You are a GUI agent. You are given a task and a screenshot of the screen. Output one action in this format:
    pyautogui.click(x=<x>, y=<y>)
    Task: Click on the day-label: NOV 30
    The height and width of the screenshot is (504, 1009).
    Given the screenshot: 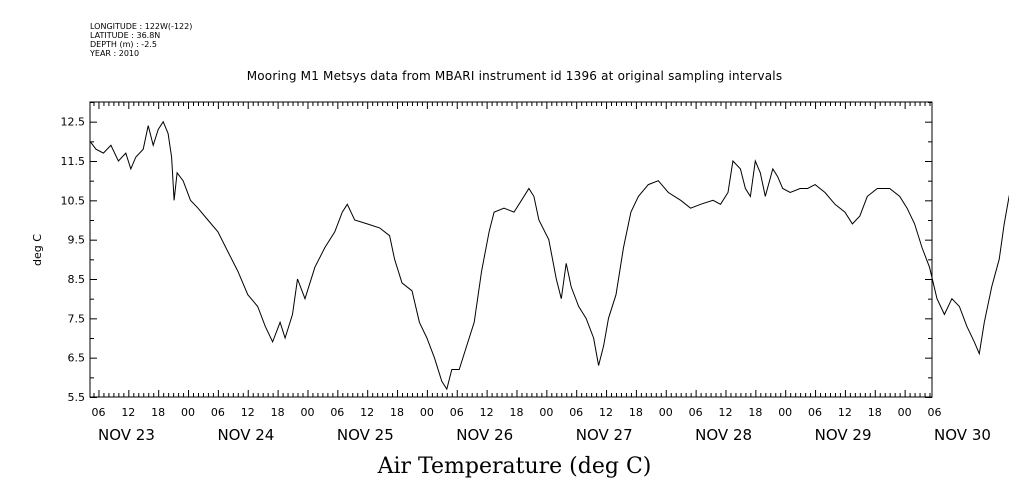 What is the action you would take?
    pyautogui.click(x=962, y=435)
    